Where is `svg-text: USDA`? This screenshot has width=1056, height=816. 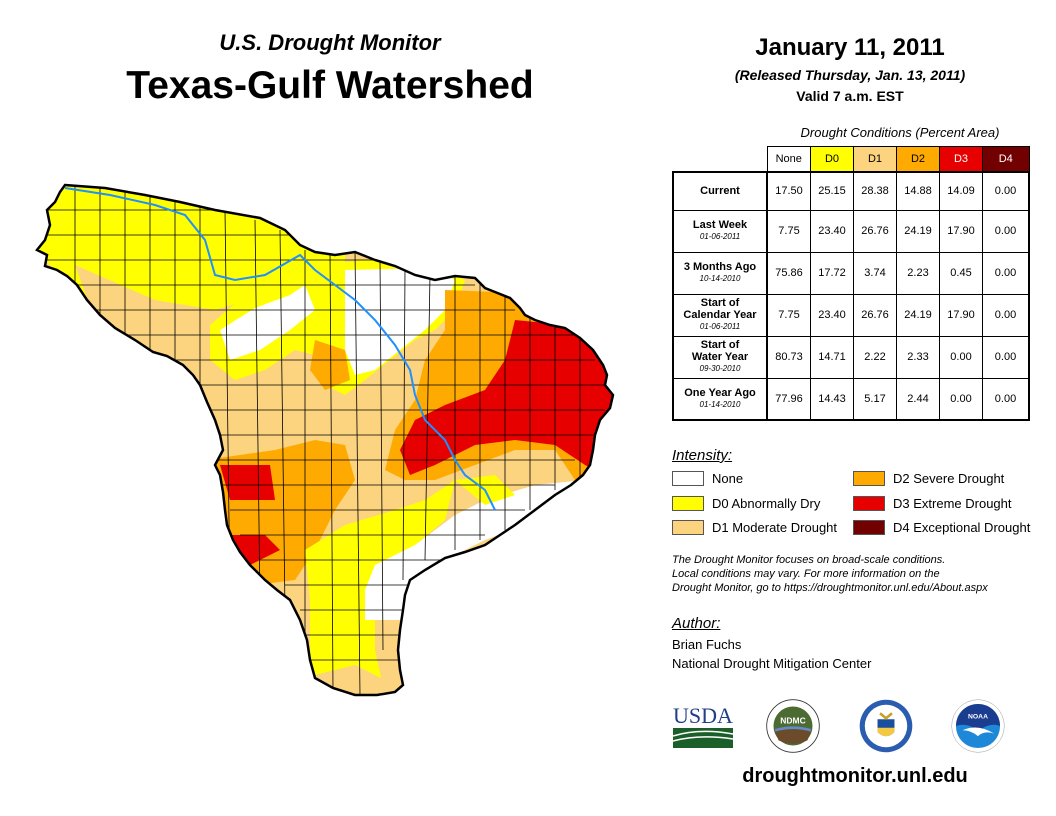 svg-text: USDA is located at coordinates (703, 715).